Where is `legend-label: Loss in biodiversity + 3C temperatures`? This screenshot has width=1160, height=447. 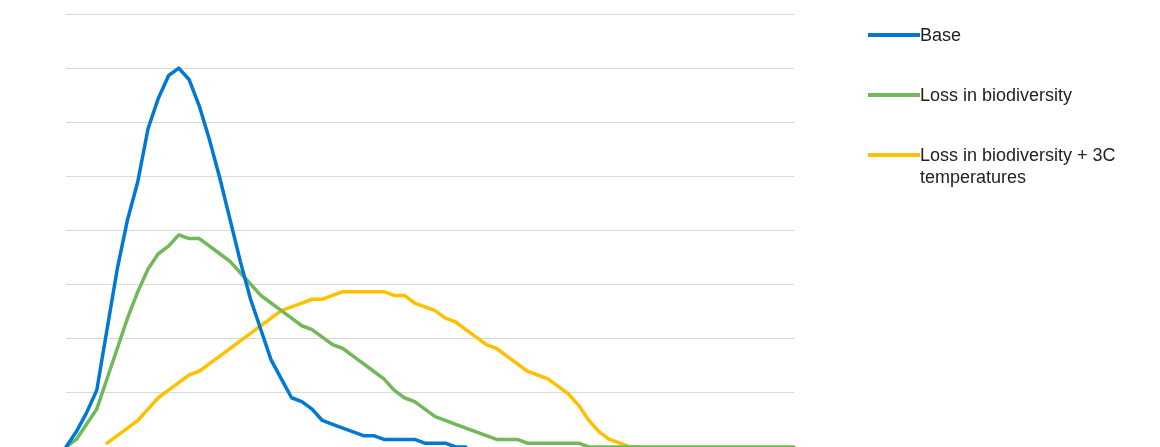 legend-label: Loss in biodiversity + 3C temperatures is located at coordinates (1018, 166).